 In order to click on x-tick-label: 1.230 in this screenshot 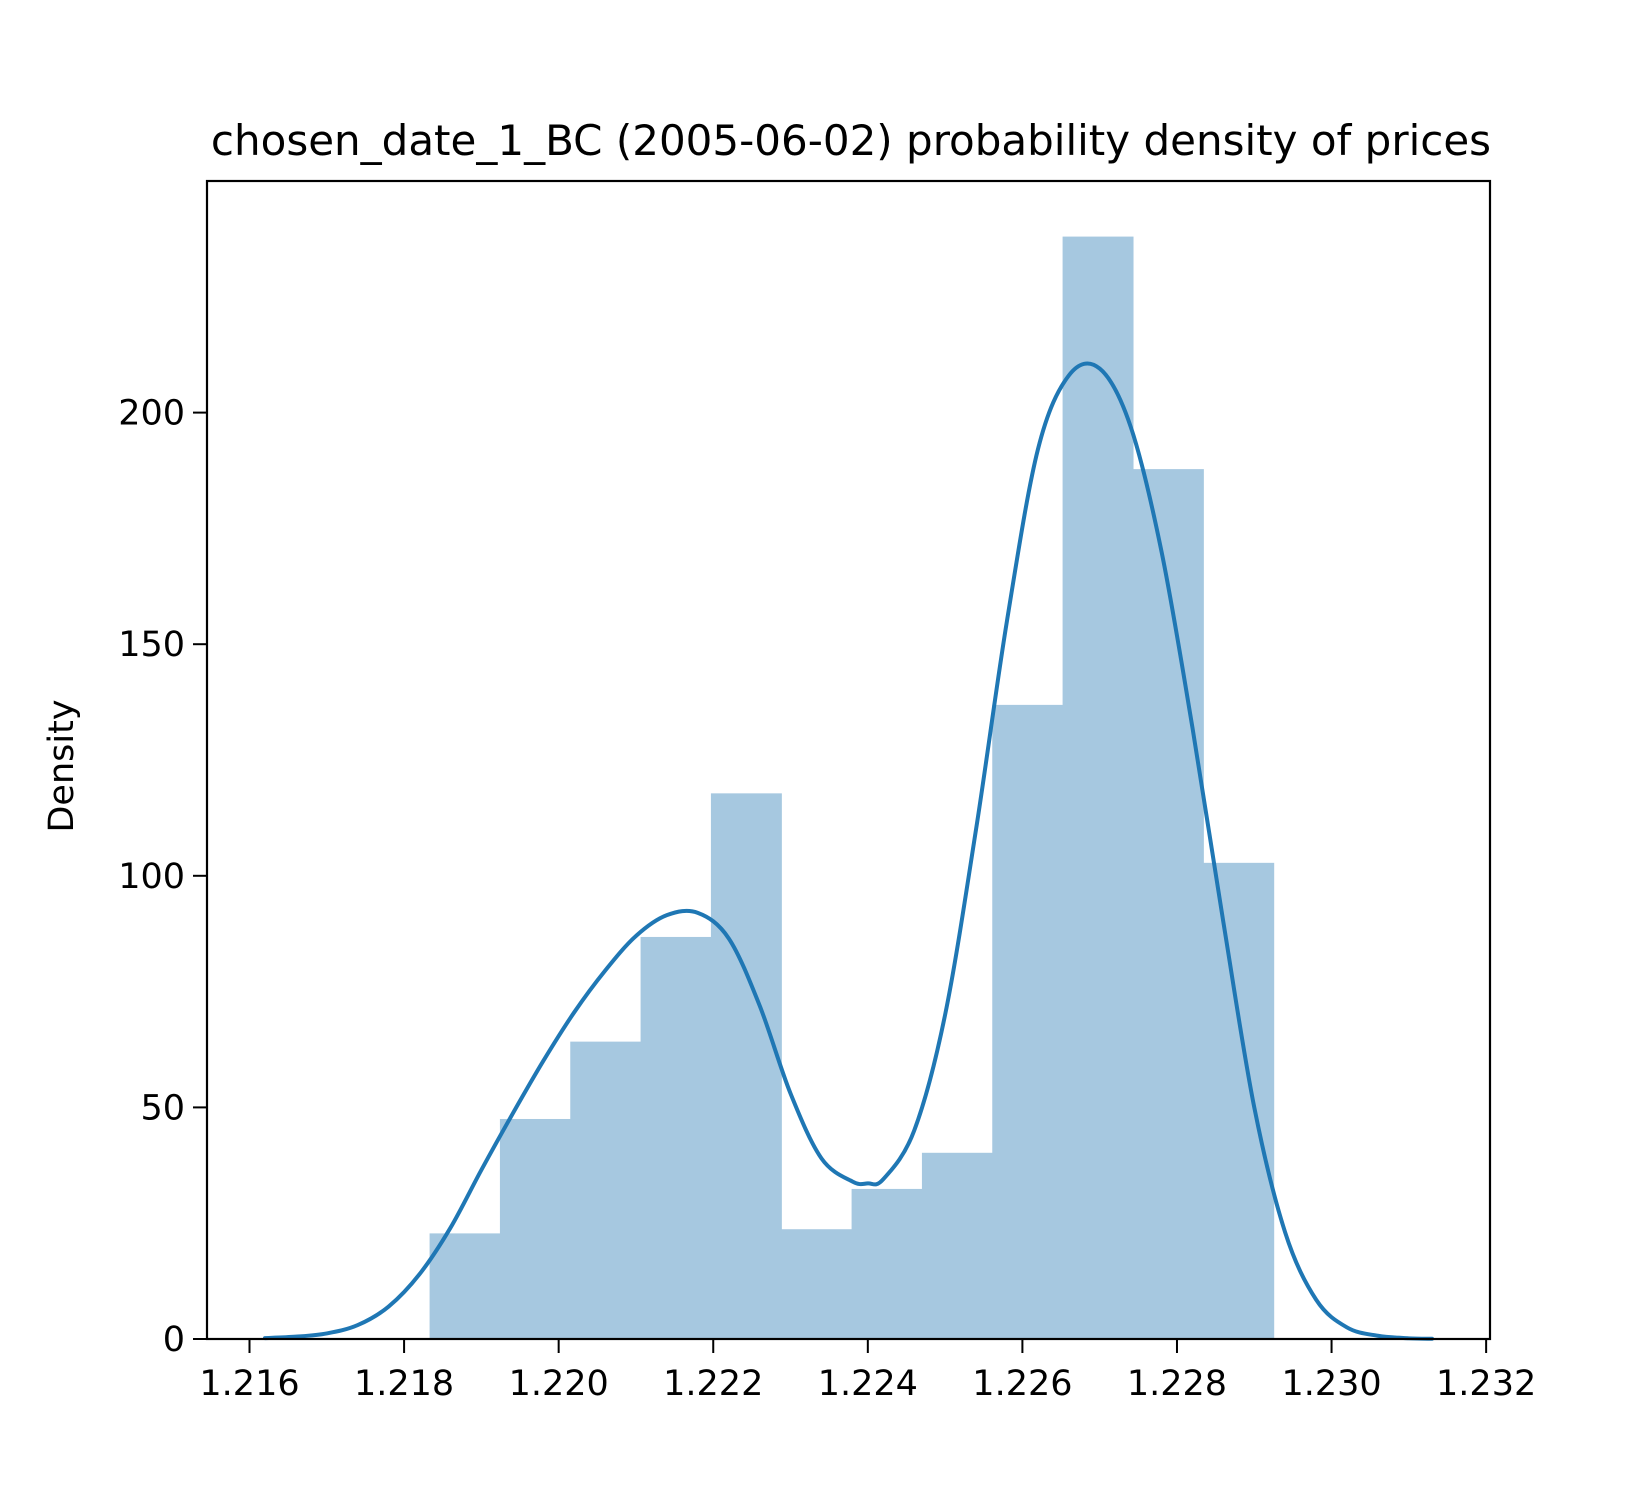, I will do `click(1331, 1384)`.